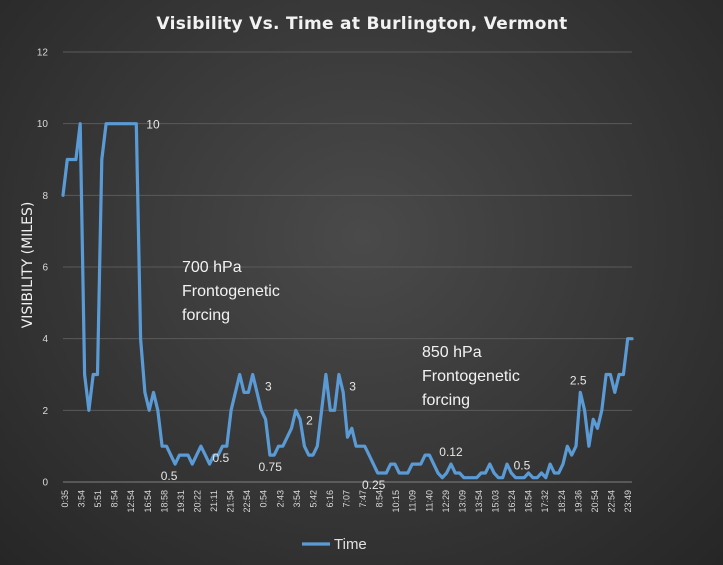 The height and width of the screenshot is (565, 723). I want to click on annotation-text: 850 hPa, so click(452, 352).